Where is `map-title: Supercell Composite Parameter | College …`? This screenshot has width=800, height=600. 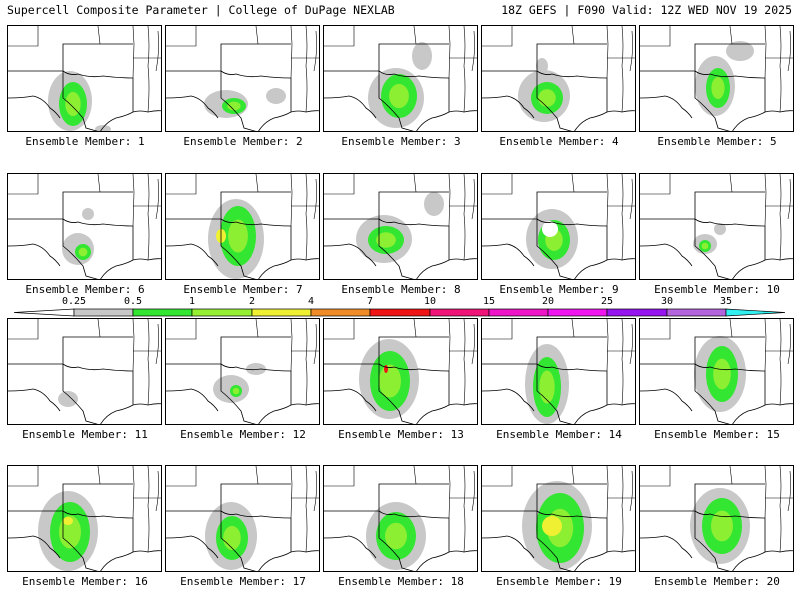
map-title: Supercell Composite Parameter | College … is located at coordinates (201, 10).